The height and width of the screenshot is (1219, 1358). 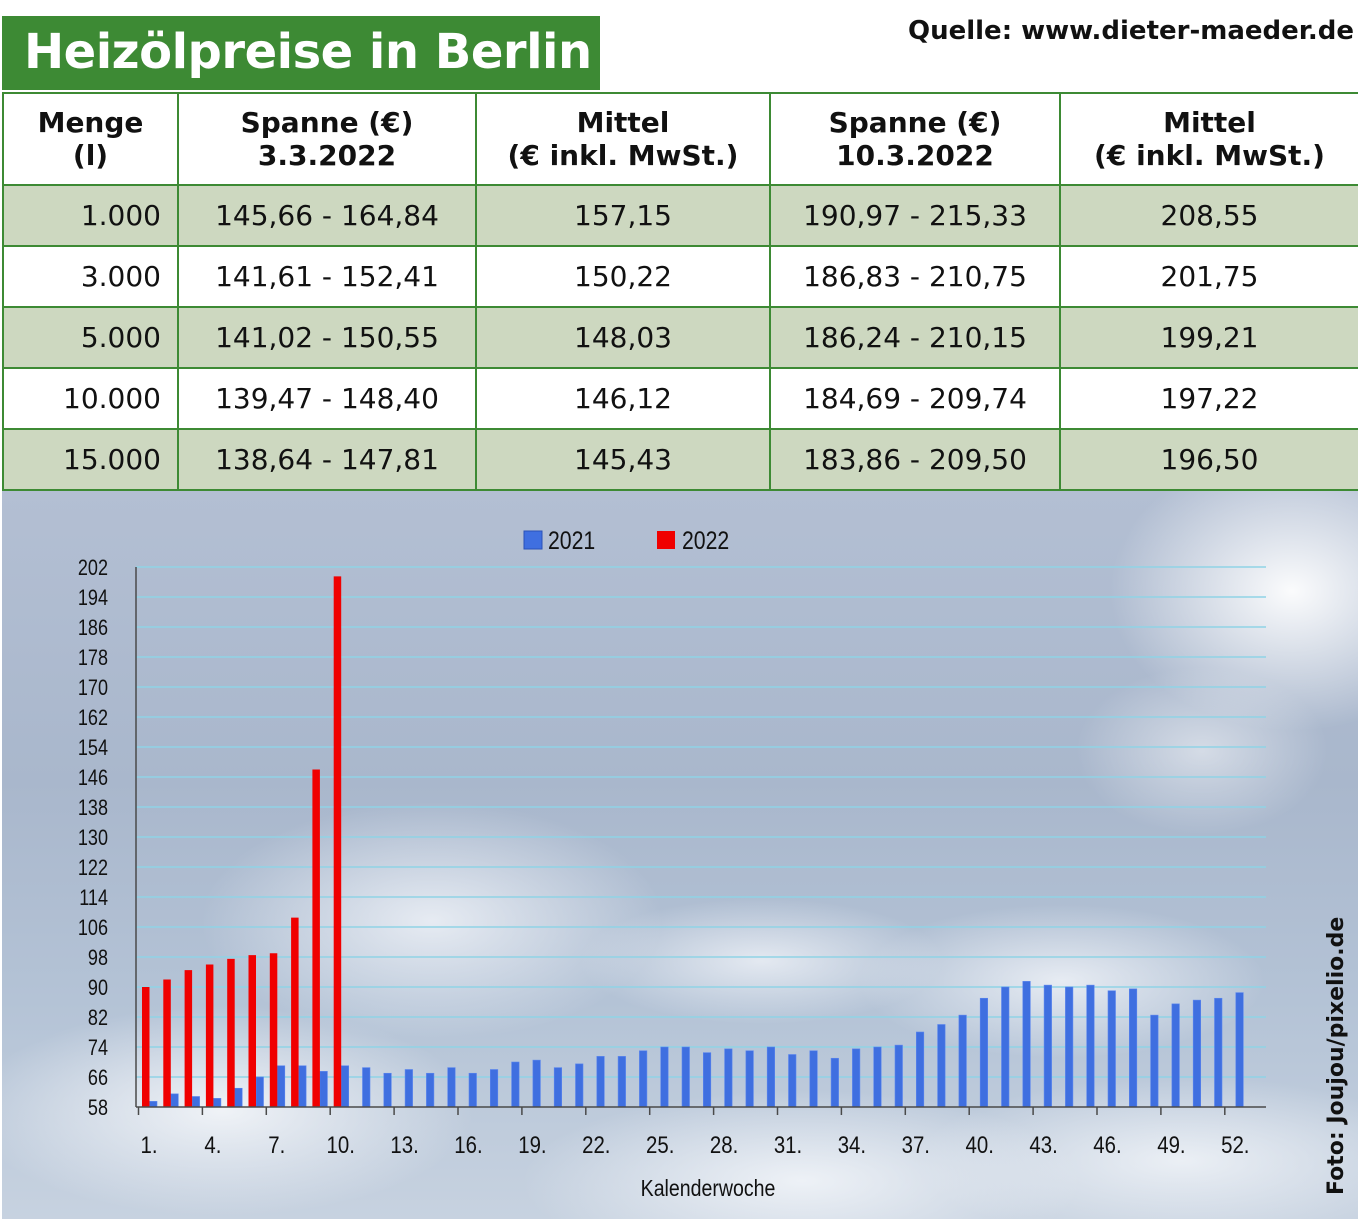 What do you see at coordinates (93, 778) in the screenshot?
I see `y-tick-label: 146` at bounding box center [93, 778].